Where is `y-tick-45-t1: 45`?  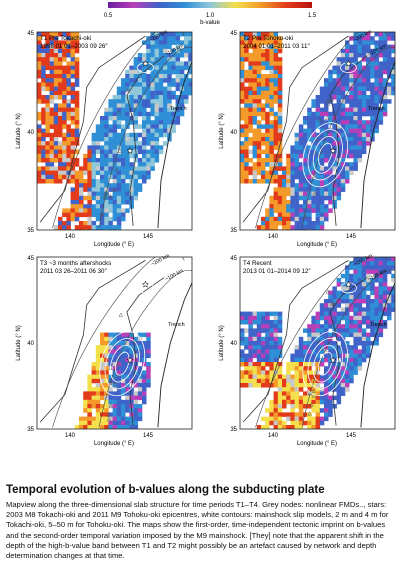
y-tick-45-t1: 45 is located at coordinates (30, 34).